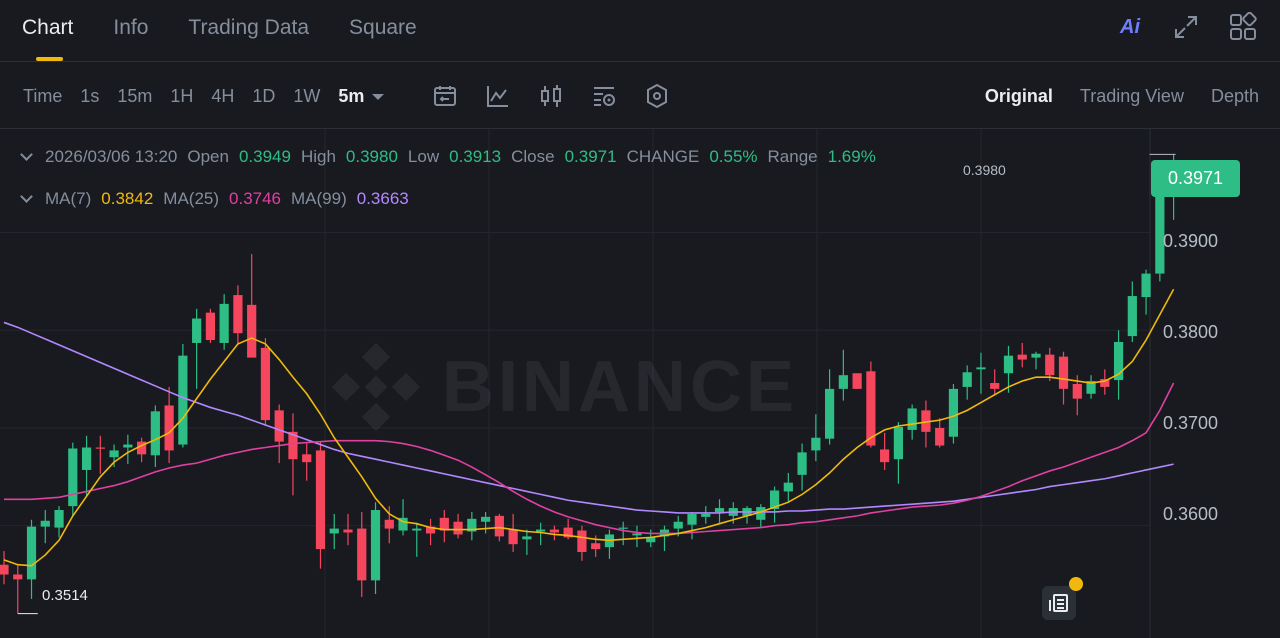  What do you see at coordinates (135, 95) in the screenshot?
I see `interval-15m: 15m` at bounding box center [135, 95].